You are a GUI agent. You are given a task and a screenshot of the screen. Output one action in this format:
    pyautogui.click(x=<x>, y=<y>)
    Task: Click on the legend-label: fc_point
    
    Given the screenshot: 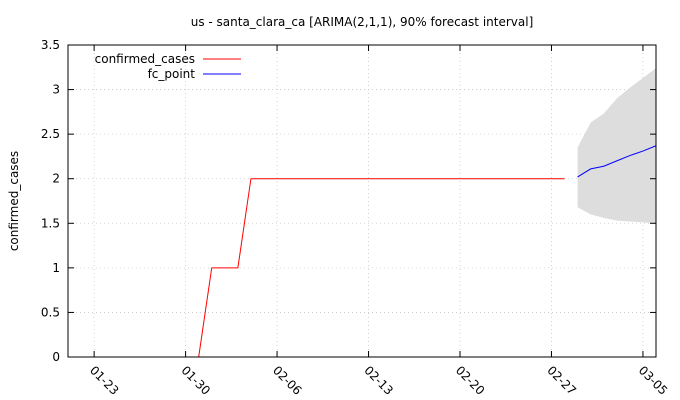 What is the action you would take?
    pyautogui.click(x=172, y=74)
    